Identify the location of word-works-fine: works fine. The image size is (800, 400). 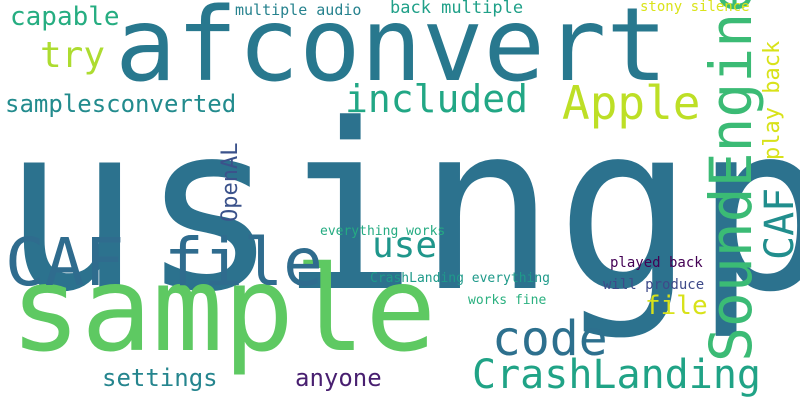
(507, 300).